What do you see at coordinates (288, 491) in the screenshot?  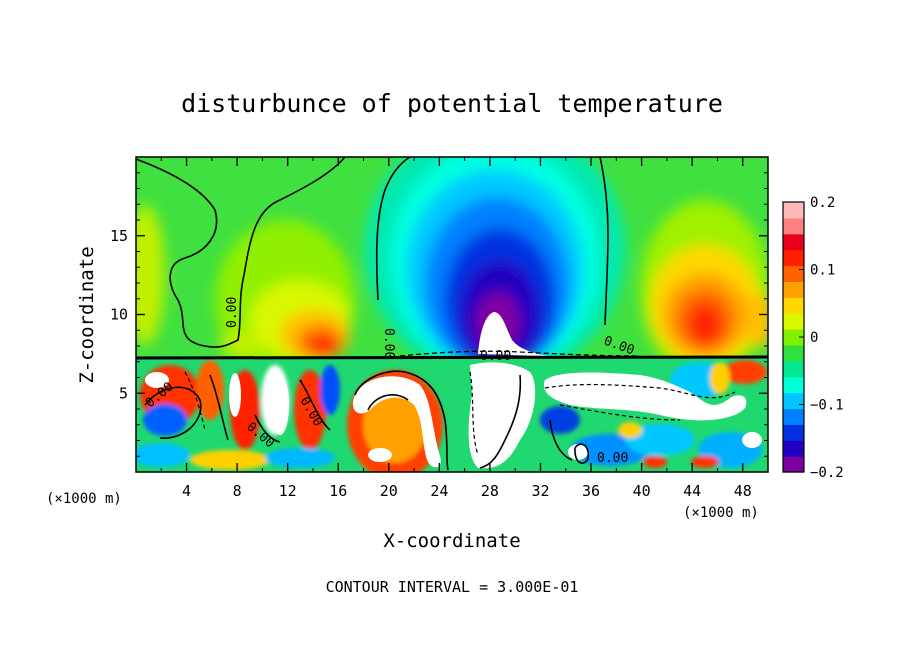 I see `x-tick-label: 12` at bounding box center [288, 491].